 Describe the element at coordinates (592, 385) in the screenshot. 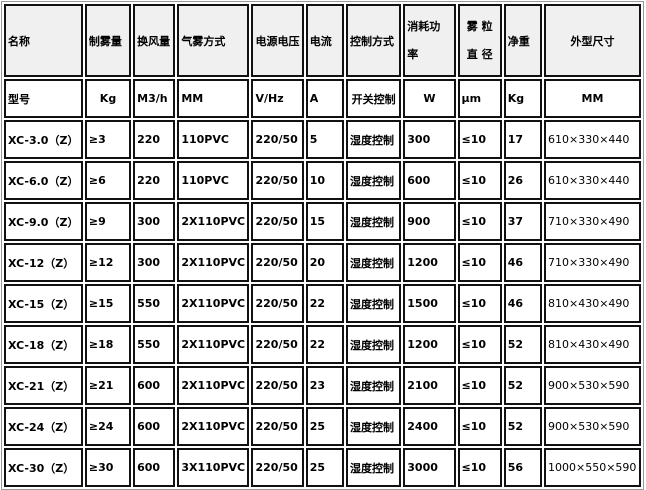

I see `table-cell: 900×530×590` at that location.